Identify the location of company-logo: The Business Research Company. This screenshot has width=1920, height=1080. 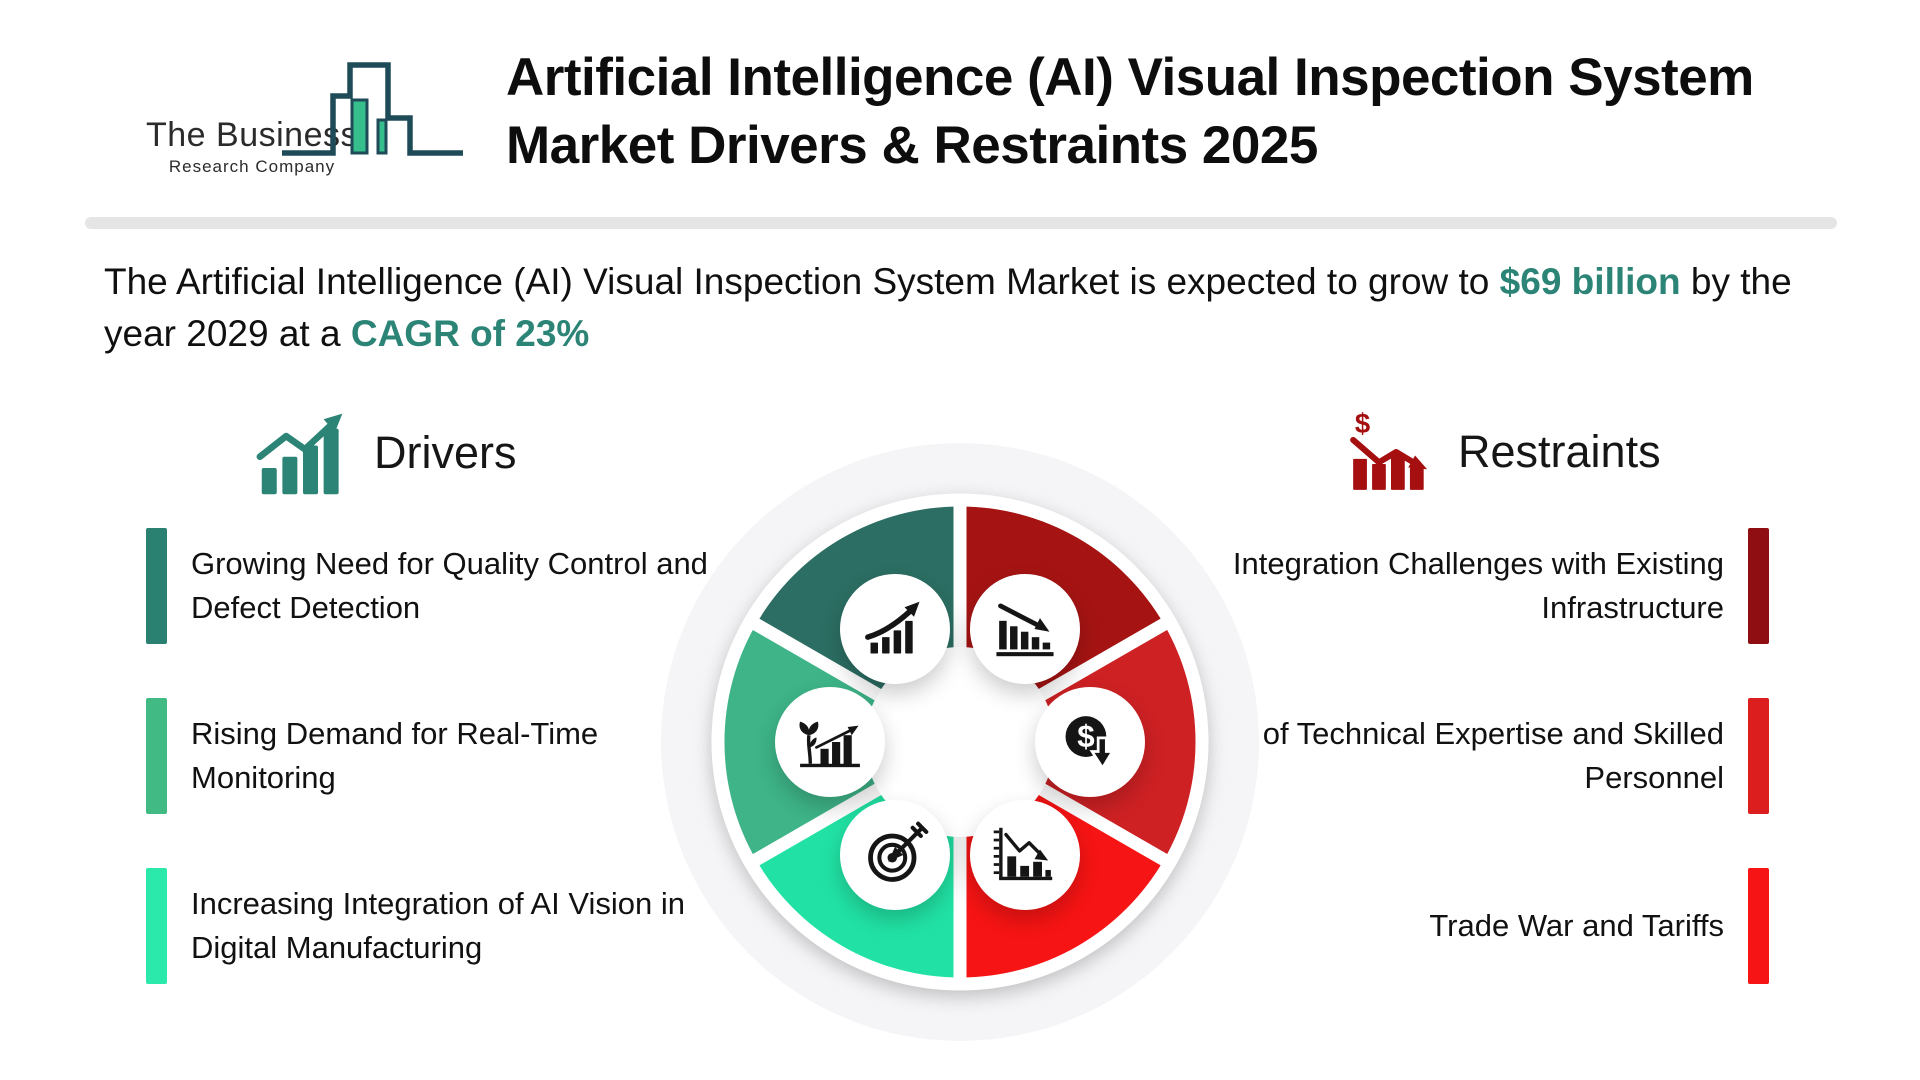
(252, 146).